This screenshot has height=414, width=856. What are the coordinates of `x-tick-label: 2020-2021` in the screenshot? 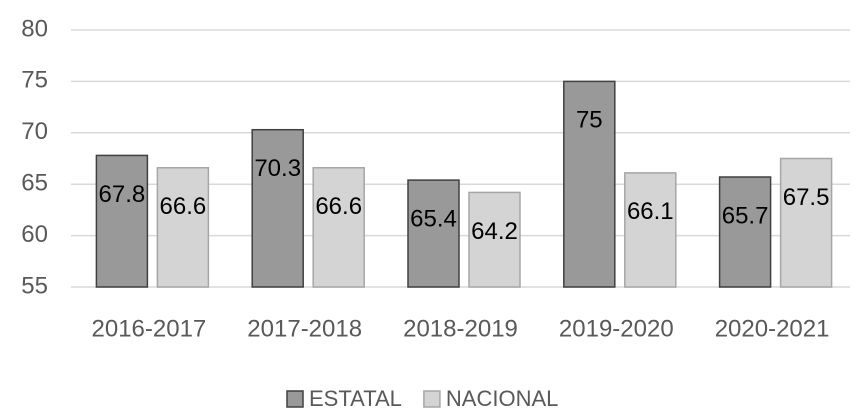 It's located at (772, 328).